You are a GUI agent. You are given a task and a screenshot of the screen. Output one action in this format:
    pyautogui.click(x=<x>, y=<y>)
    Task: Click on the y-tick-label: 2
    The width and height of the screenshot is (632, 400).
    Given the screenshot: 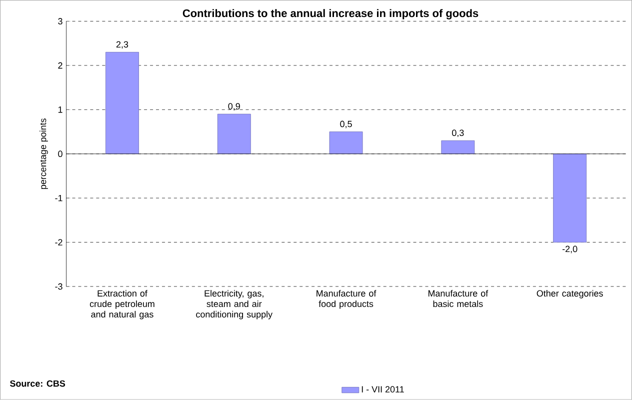 What is the action you would take?
    pyautogui.click(x=60, y=65)
    